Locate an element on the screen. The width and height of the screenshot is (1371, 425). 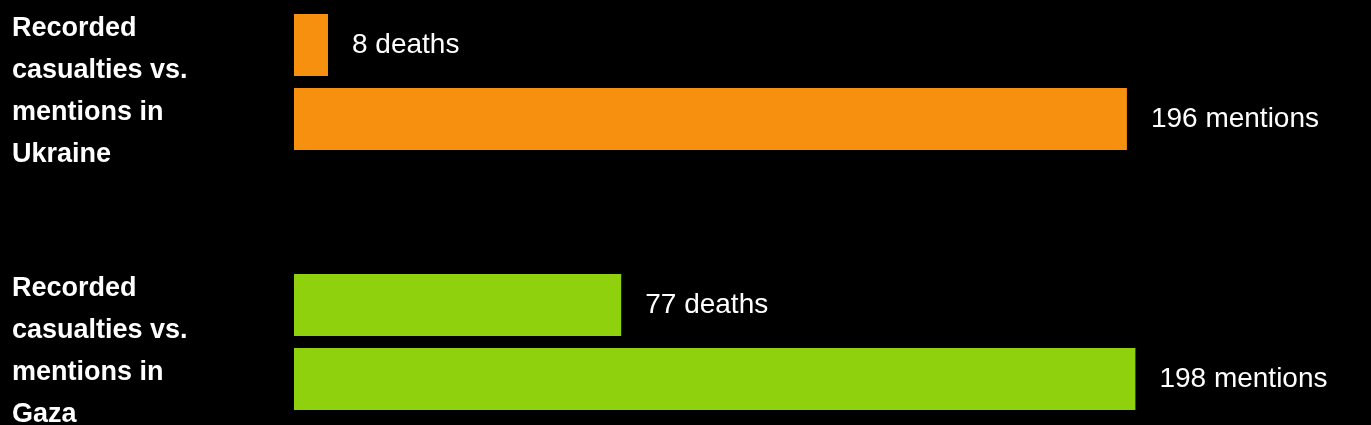
text: Recorded casualties vs. mentions in Gaza is located at coordinates (100, 348).